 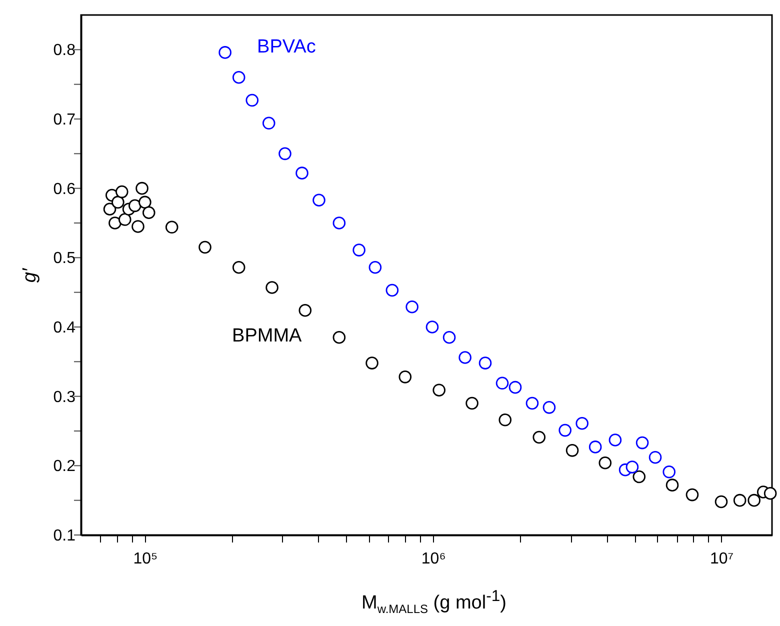 I want to click on x-tick-label: 10⁷, so click(x=722, y=559).